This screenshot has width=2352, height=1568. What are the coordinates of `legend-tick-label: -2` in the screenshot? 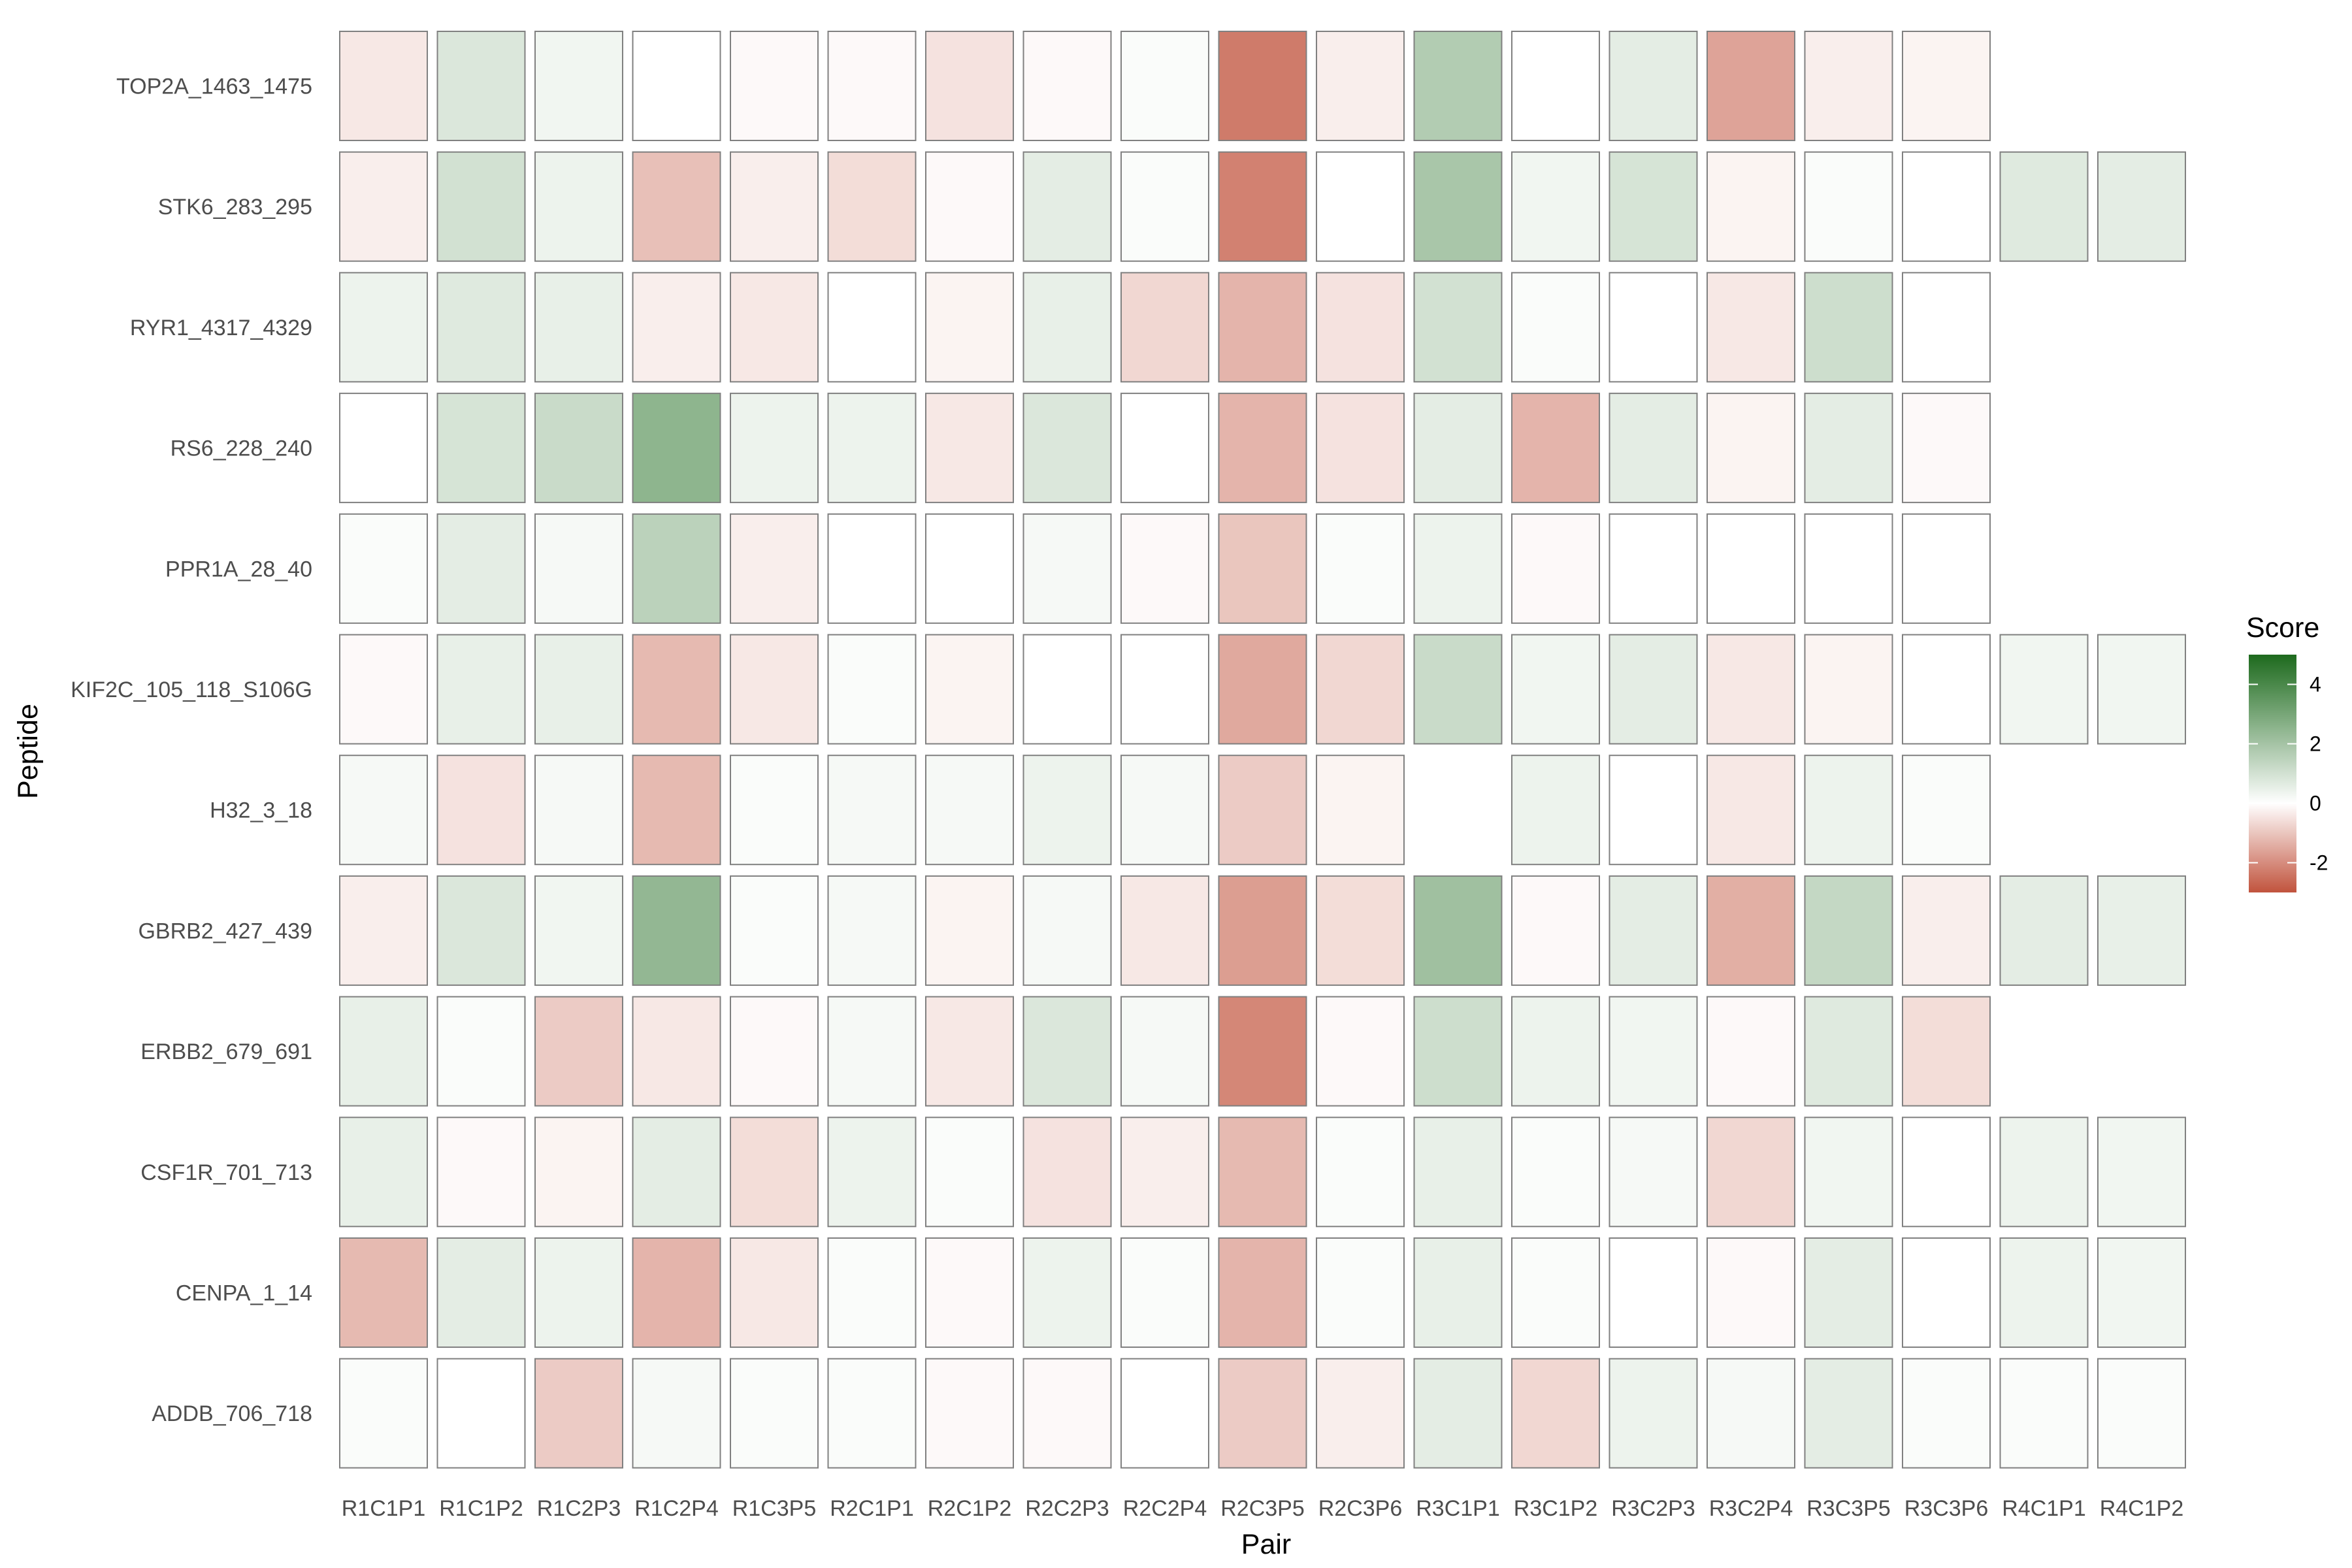 It's located at (2319, 863).